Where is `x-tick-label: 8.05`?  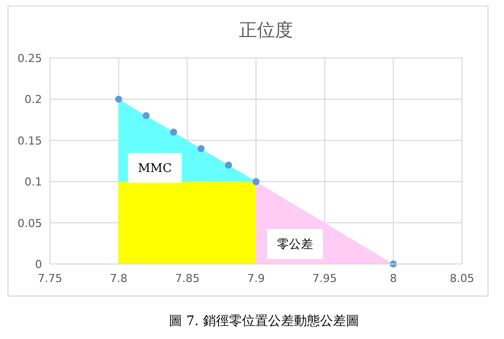
x-tick-label: 8.05 is located at coordinates (462, 278).